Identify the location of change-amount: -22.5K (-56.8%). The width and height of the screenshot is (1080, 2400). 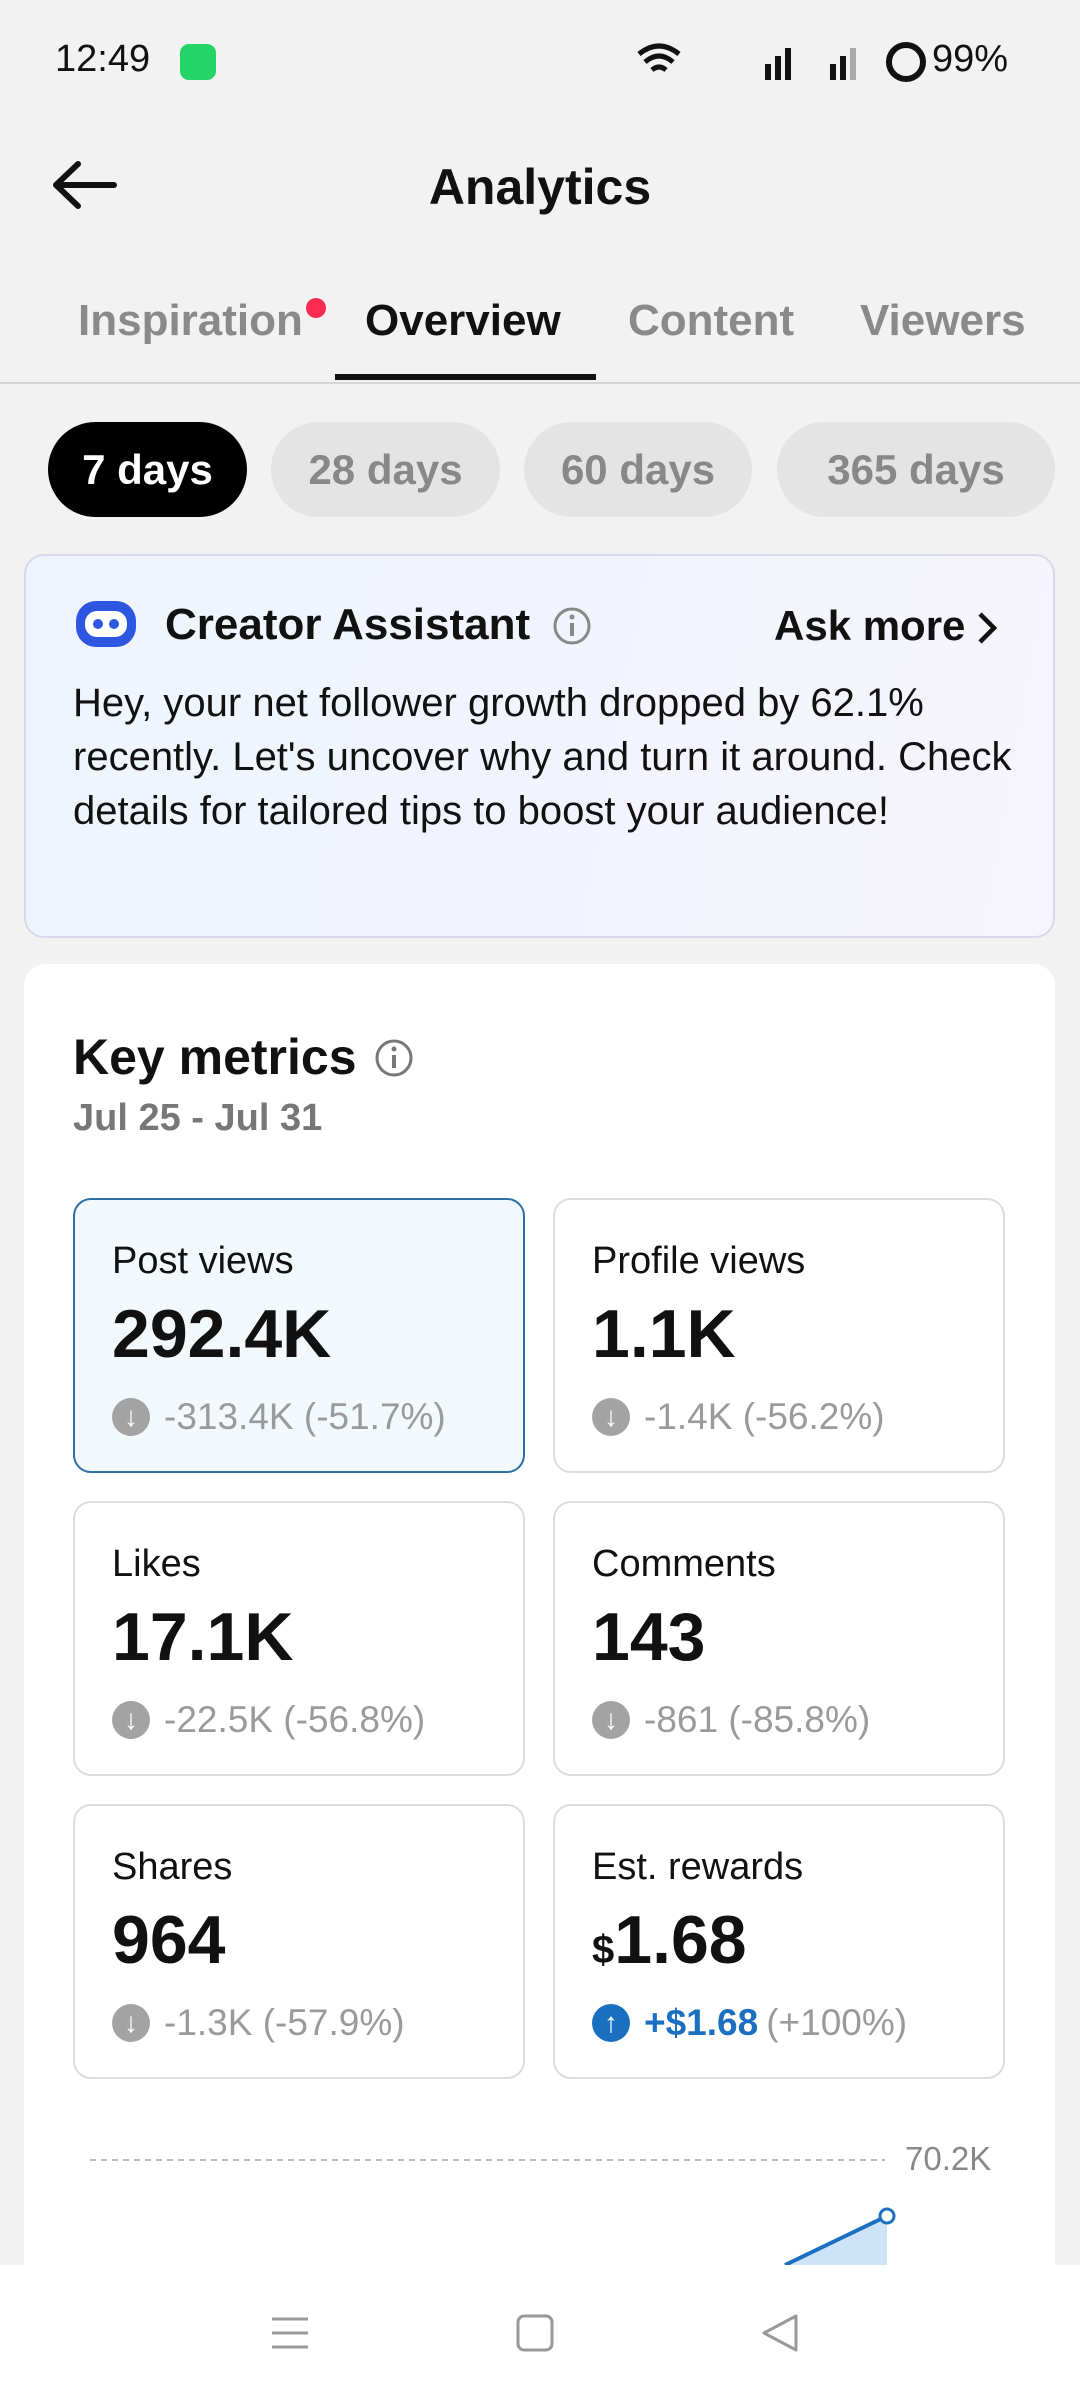
(295, 1719).